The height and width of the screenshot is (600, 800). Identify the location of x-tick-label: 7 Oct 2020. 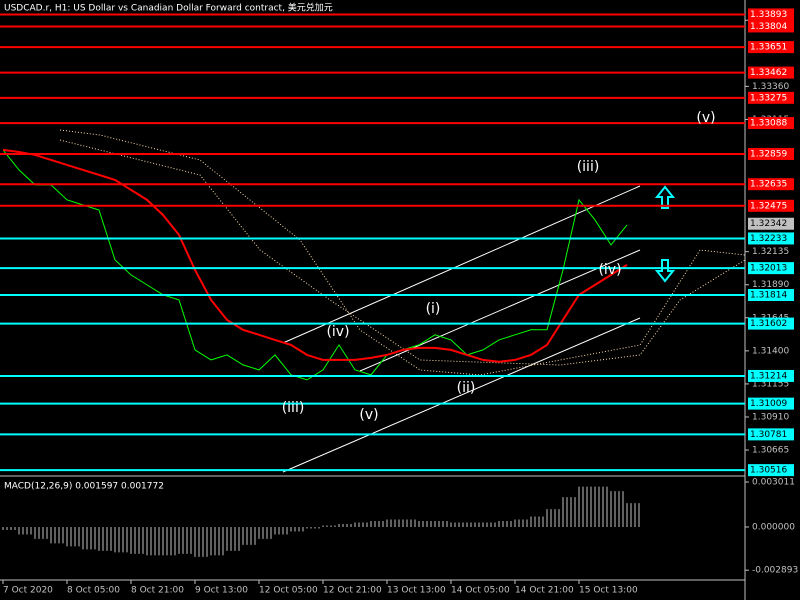
(28, 591).